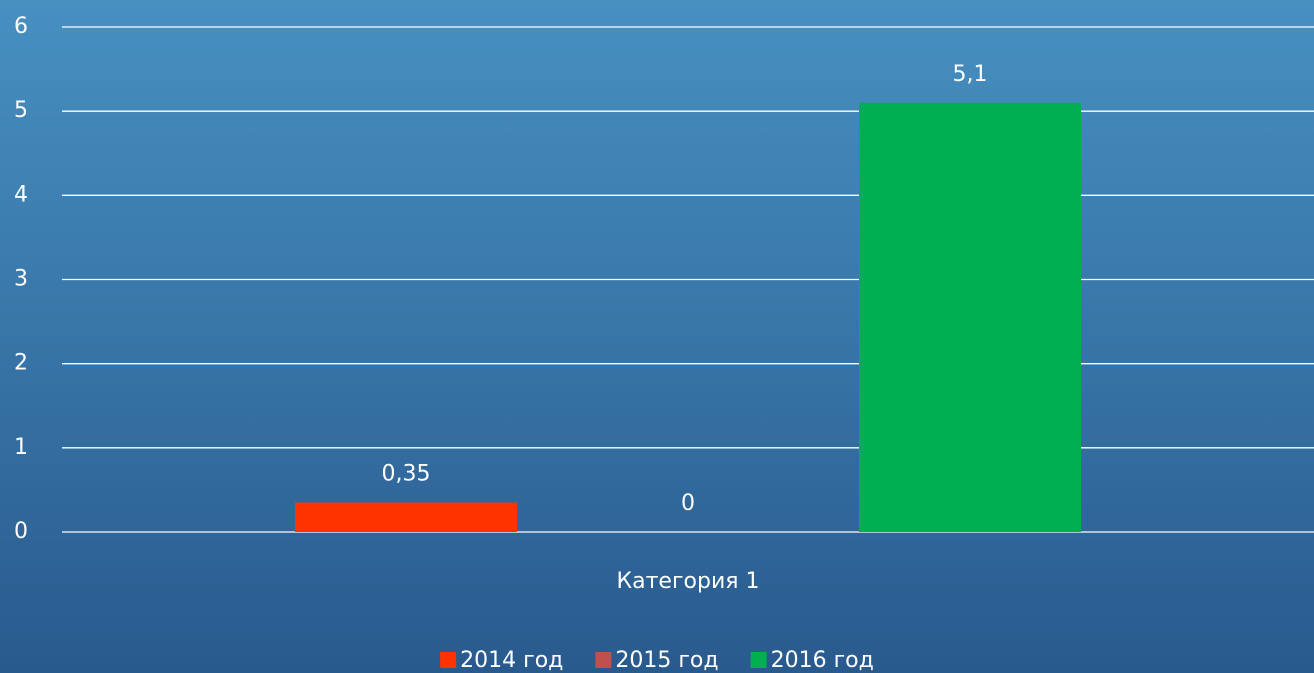 The width and height of the screenshot is (1314, 673). What do you see at coordinates (21, 279) in the screenshot?
I see `y-tick-label: 3` at bounding box center [21, 279].